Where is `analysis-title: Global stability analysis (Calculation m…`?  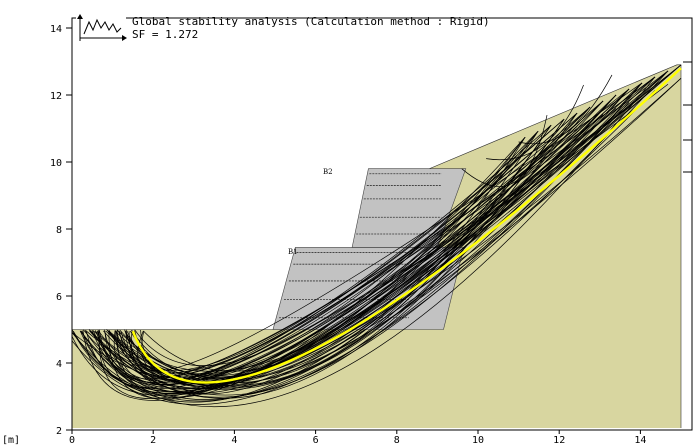 analysis-title: Global stability analysis (Calculation m… is located at coordinates (311, 21).